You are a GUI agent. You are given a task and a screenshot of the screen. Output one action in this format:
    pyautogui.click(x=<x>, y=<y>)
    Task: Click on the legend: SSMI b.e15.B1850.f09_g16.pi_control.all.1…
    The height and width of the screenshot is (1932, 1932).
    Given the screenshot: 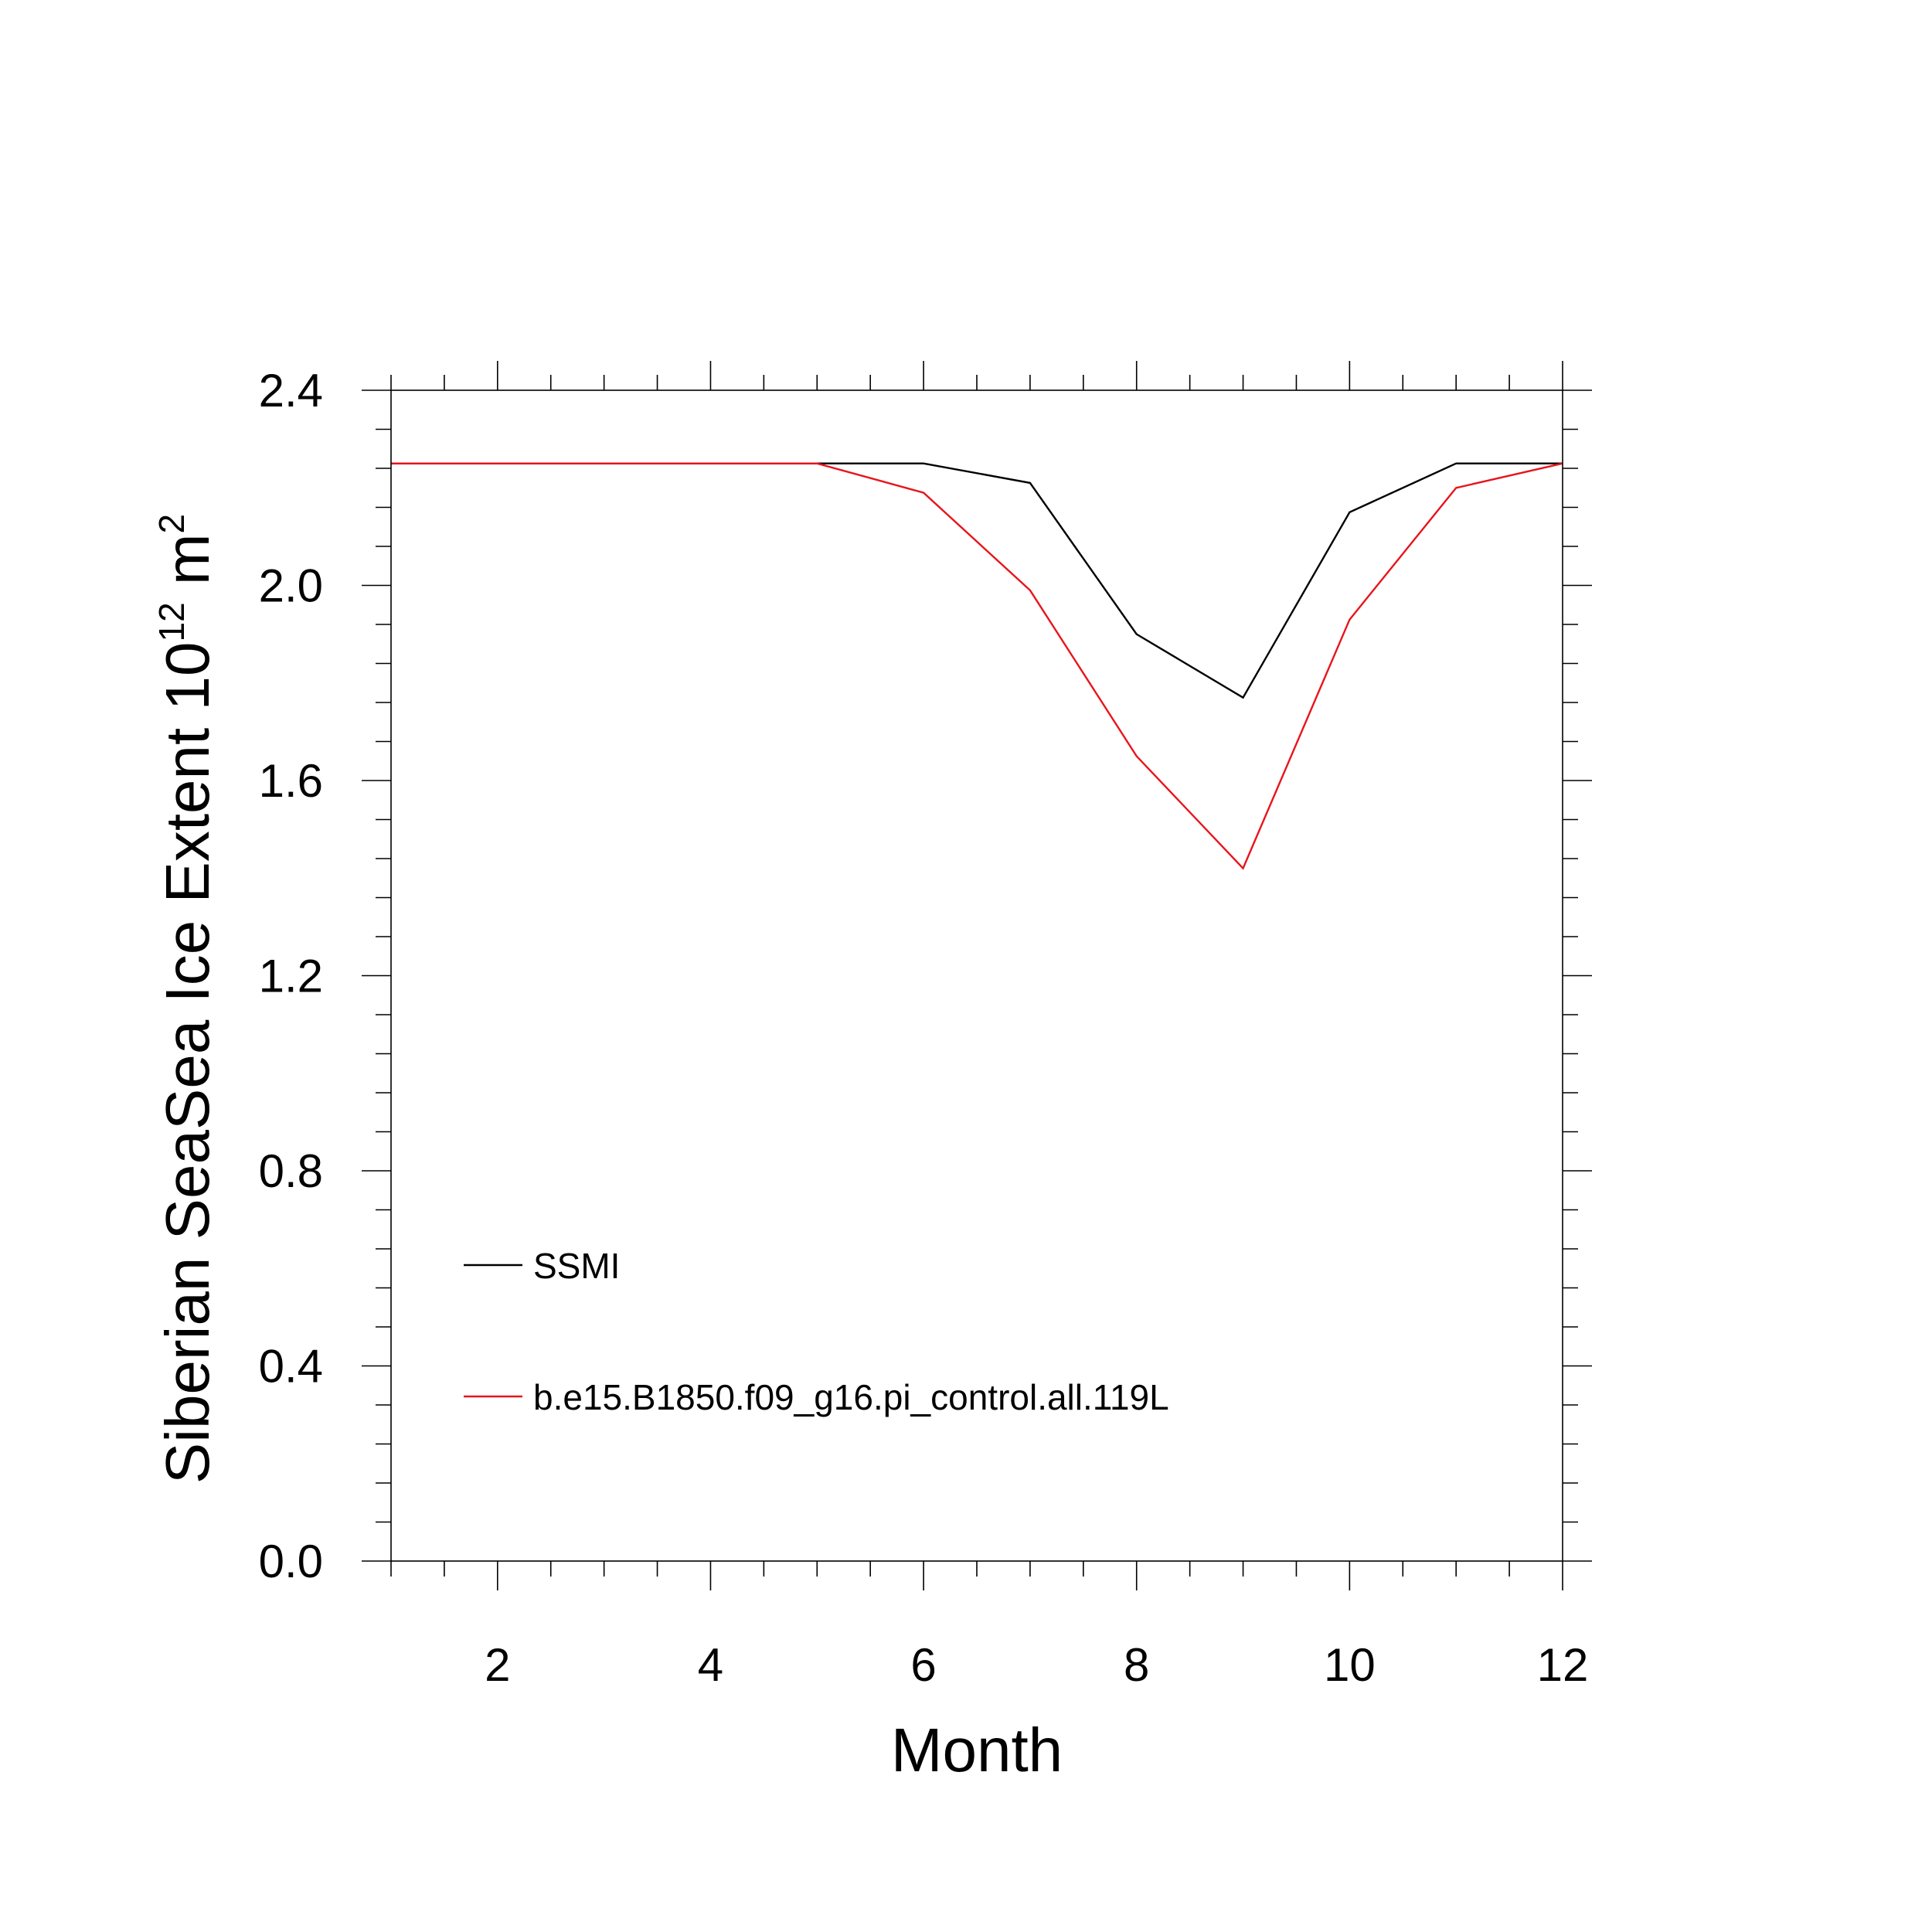 What is the action you would take?
    pyautogui.click(x=816, y=1332)
    